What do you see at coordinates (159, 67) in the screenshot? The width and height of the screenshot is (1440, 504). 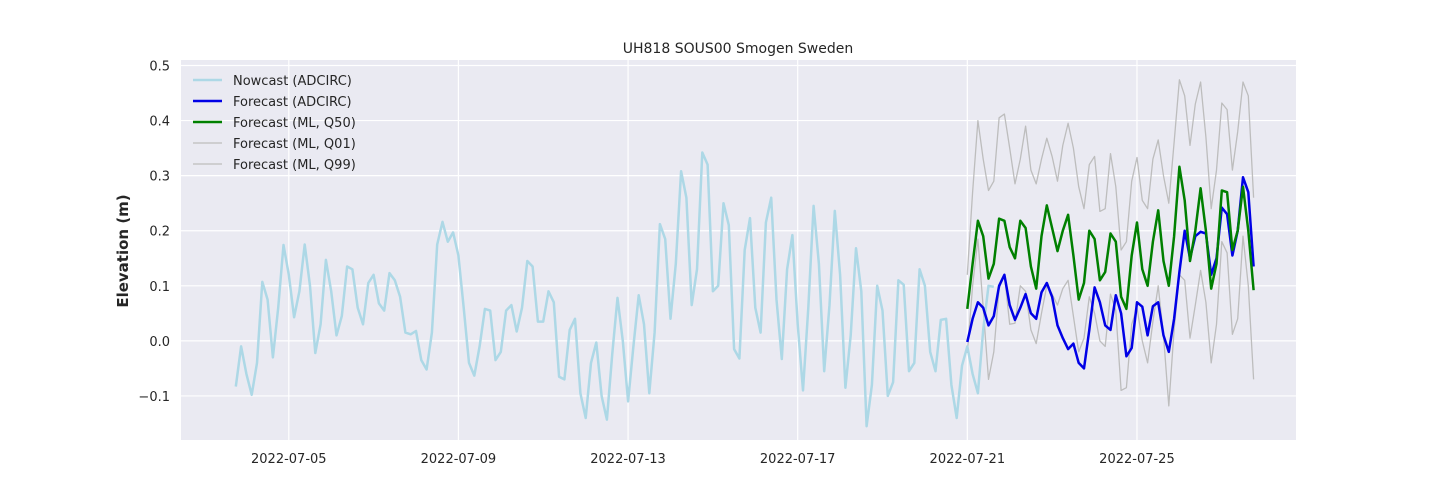 I see `y-tick-label: 0.5` at bounding box center [159, 67].